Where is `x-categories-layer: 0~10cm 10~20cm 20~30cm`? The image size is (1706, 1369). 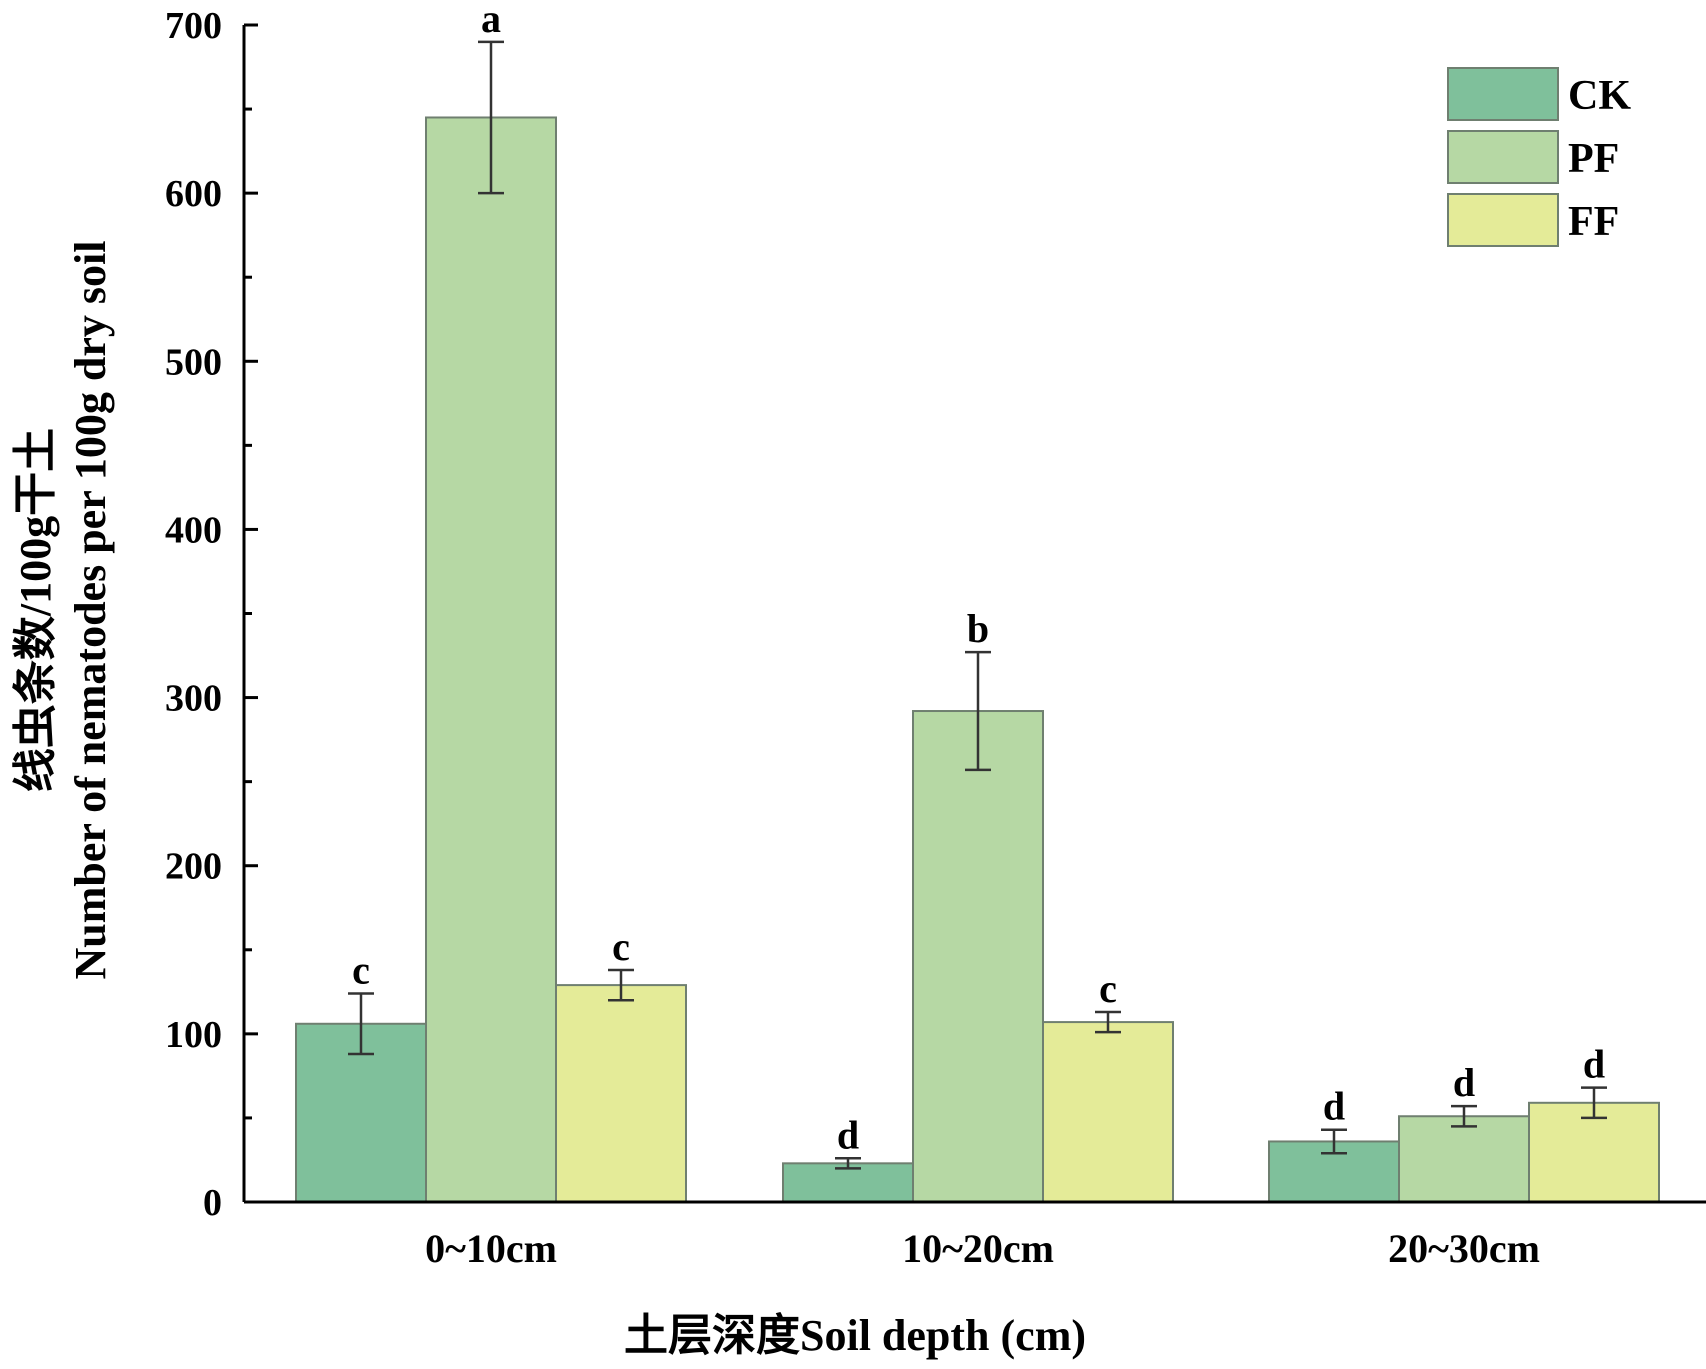
x-categories-layer: 0~10cm 10~20cm 20~30cm is located at coordinates (982, 1248).